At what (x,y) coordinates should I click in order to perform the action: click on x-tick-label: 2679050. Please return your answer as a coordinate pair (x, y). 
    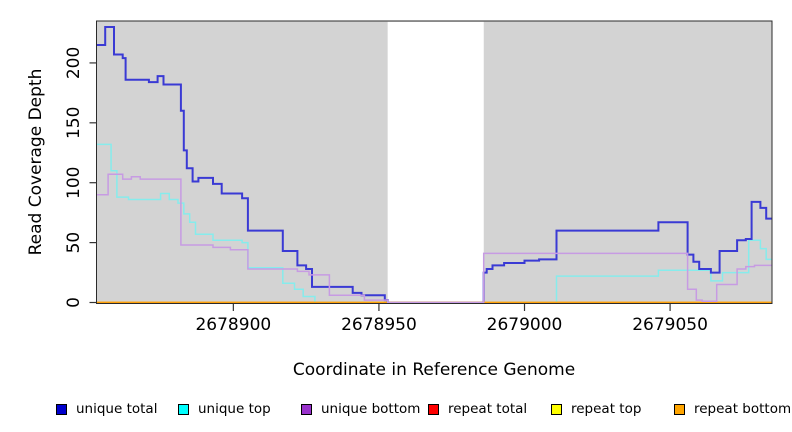
    Looking at the image, I should click on (670, 325).